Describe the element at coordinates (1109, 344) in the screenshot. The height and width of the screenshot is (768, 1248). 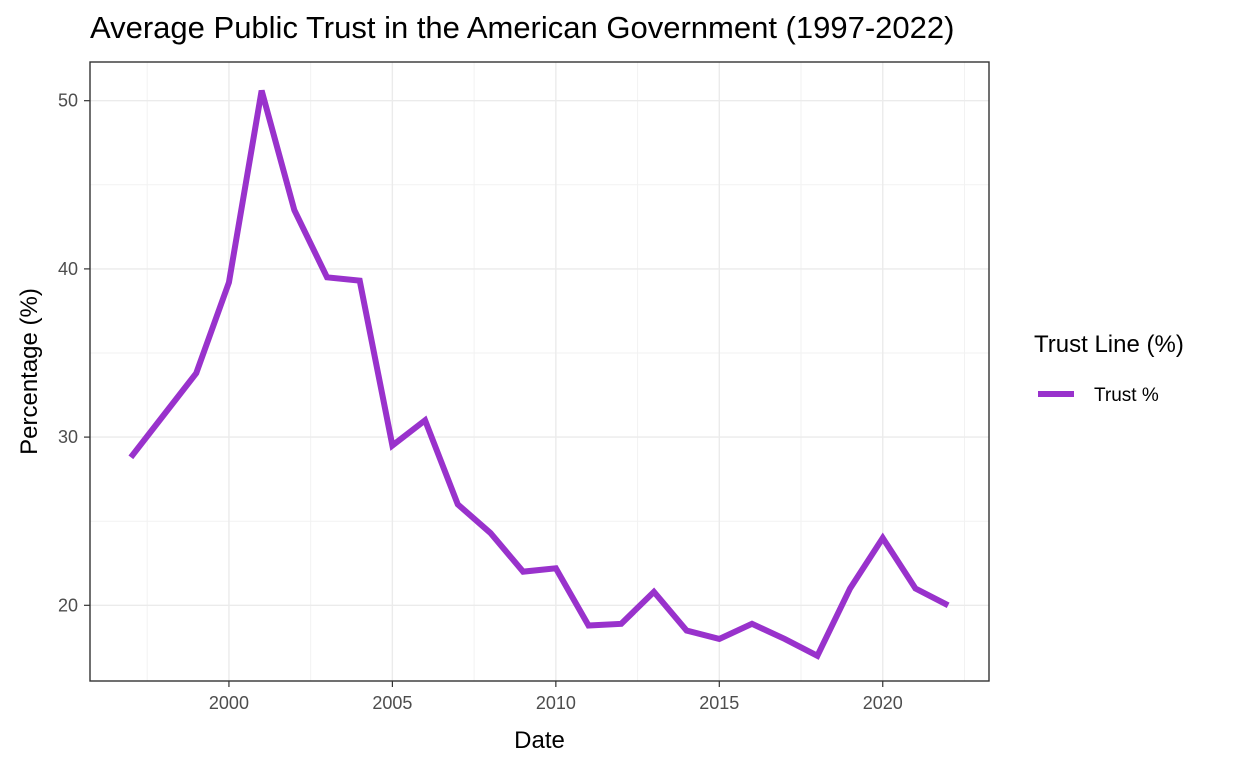
I see `legend-title: Trust Line (%)` at that location.